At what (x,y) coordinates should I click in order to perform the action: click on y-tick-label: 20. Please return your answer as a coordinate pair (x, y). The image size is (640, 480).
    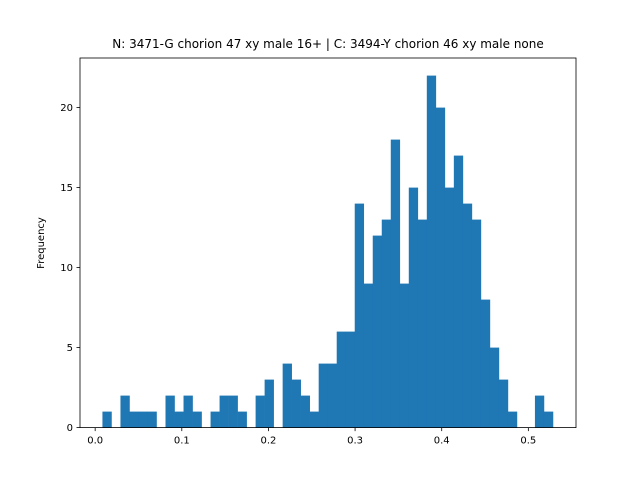
    Looking at the image, I should click on (66, 108).